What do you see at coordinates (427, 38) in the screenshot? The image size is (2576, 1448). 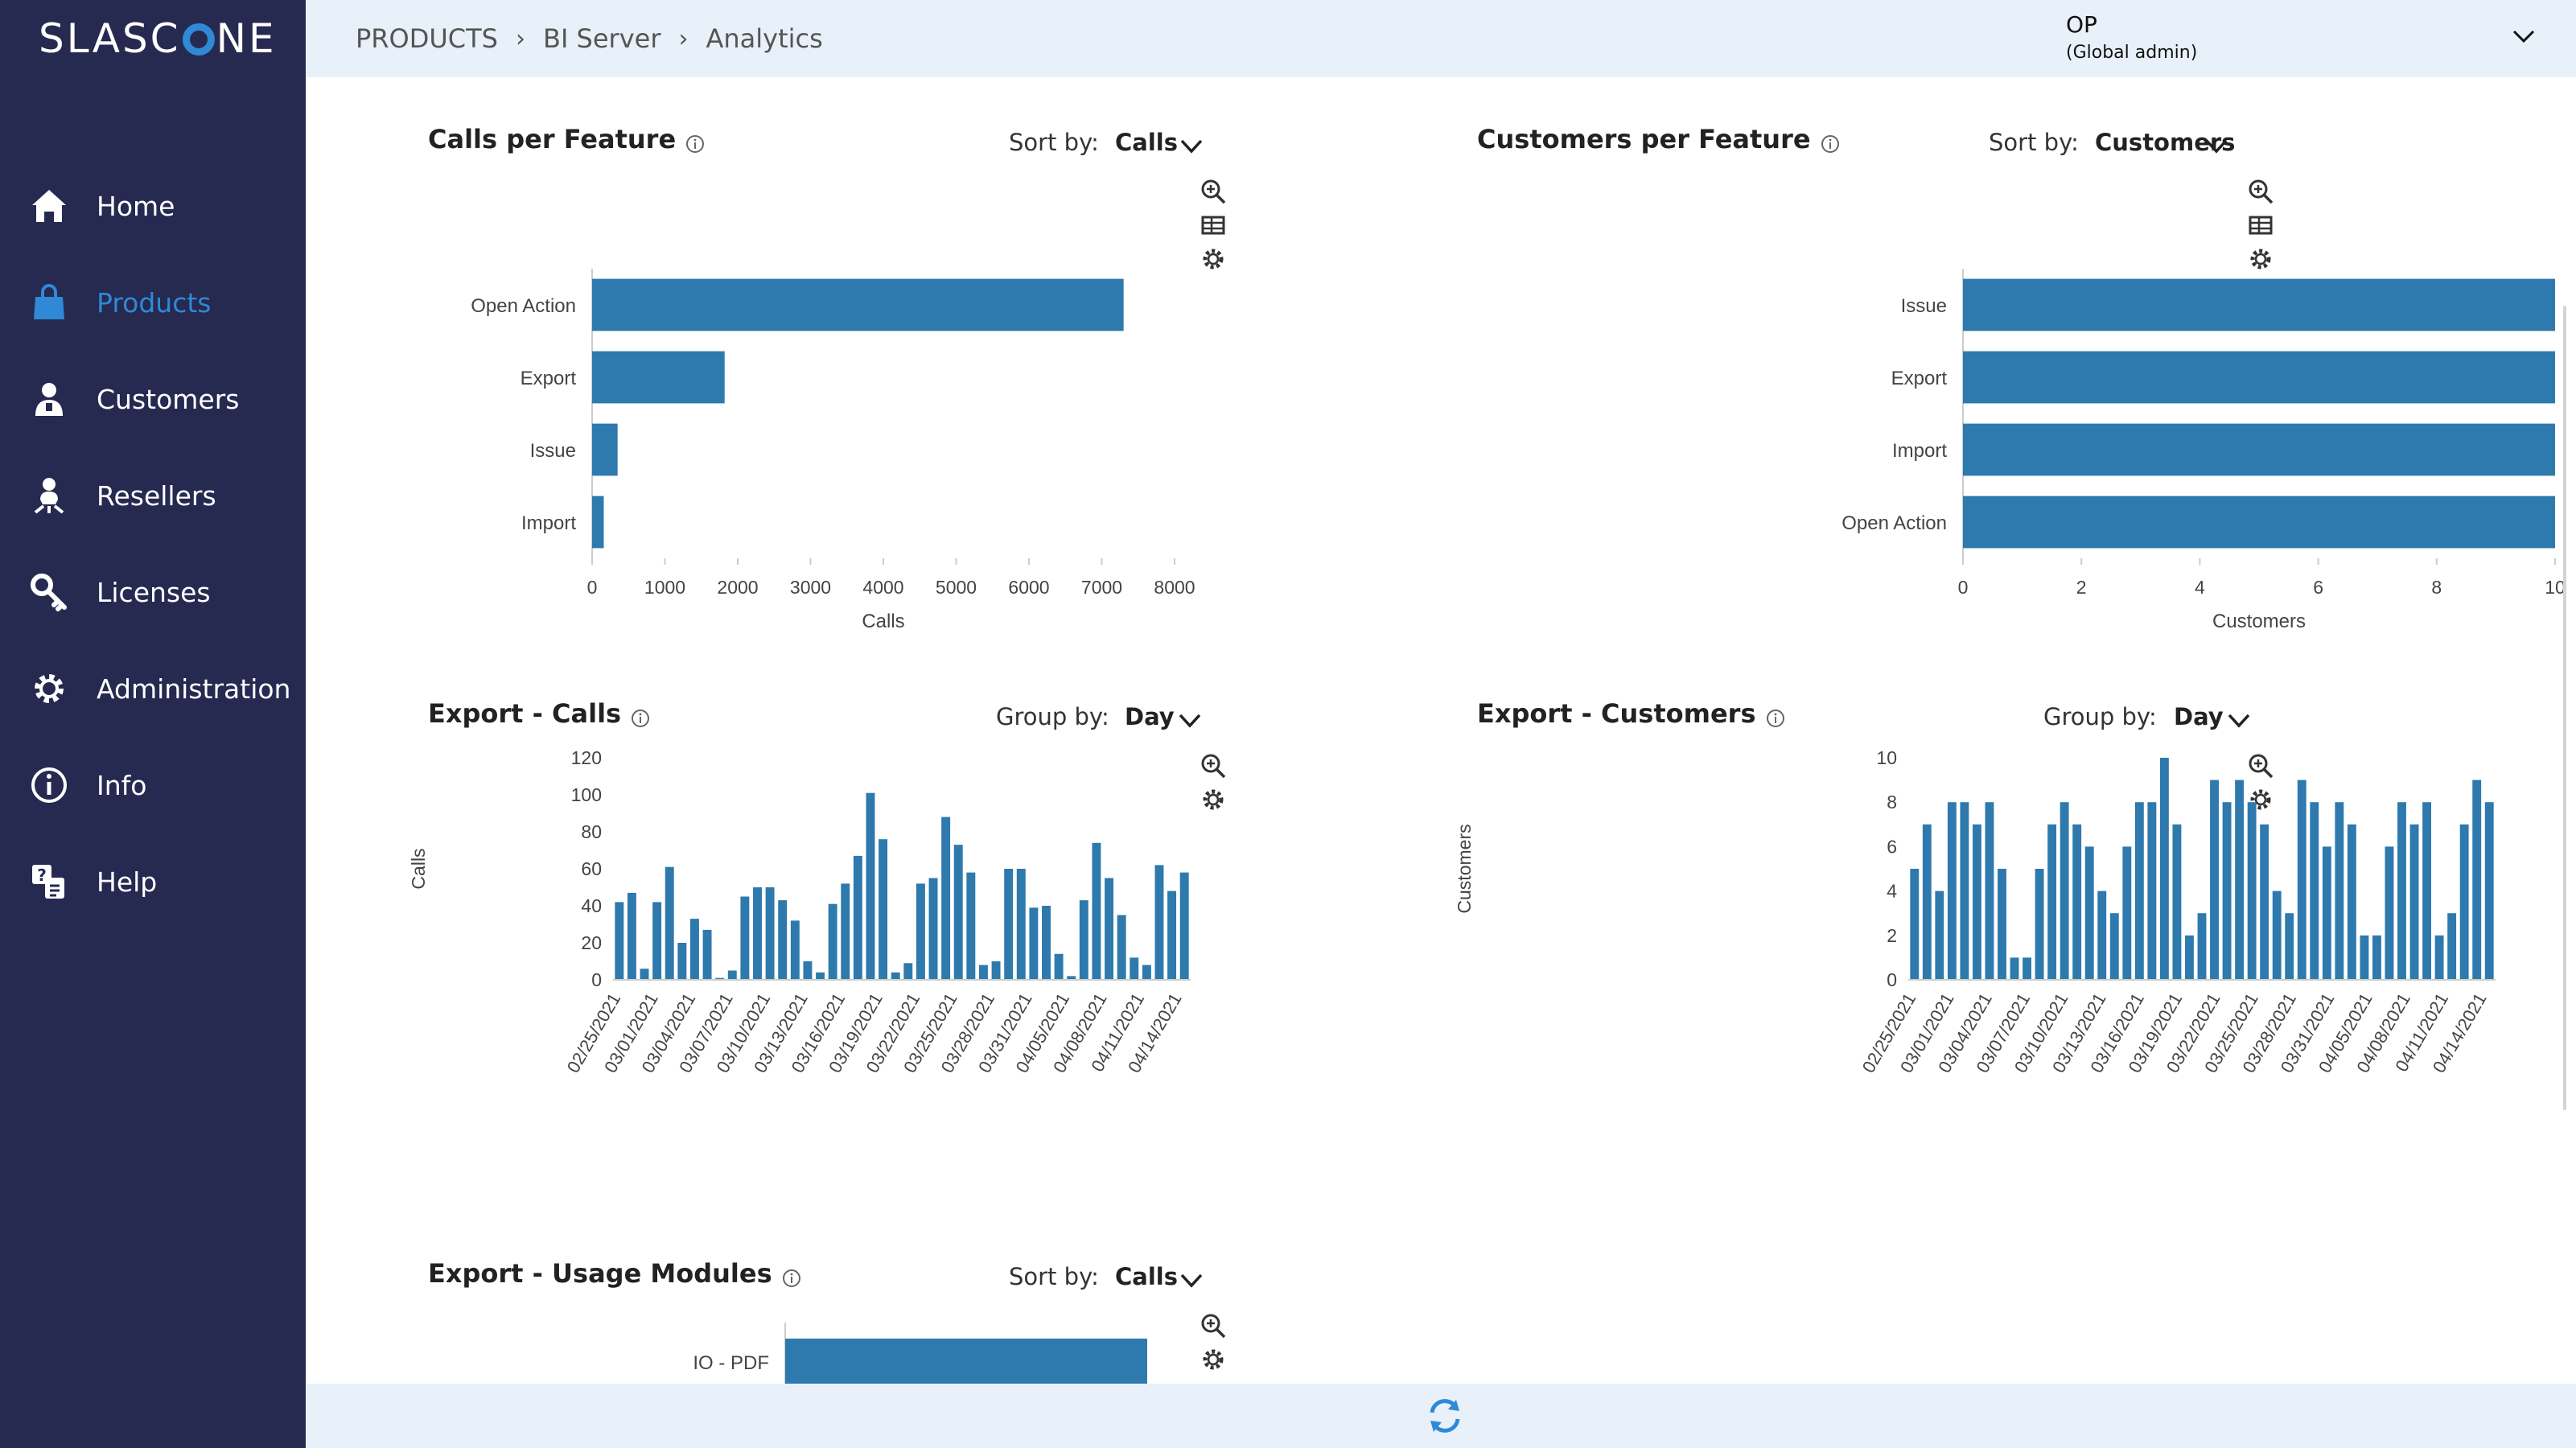 I see `breadcrumb-item-products: PRODUCTS` at bounding box center [427, 38].